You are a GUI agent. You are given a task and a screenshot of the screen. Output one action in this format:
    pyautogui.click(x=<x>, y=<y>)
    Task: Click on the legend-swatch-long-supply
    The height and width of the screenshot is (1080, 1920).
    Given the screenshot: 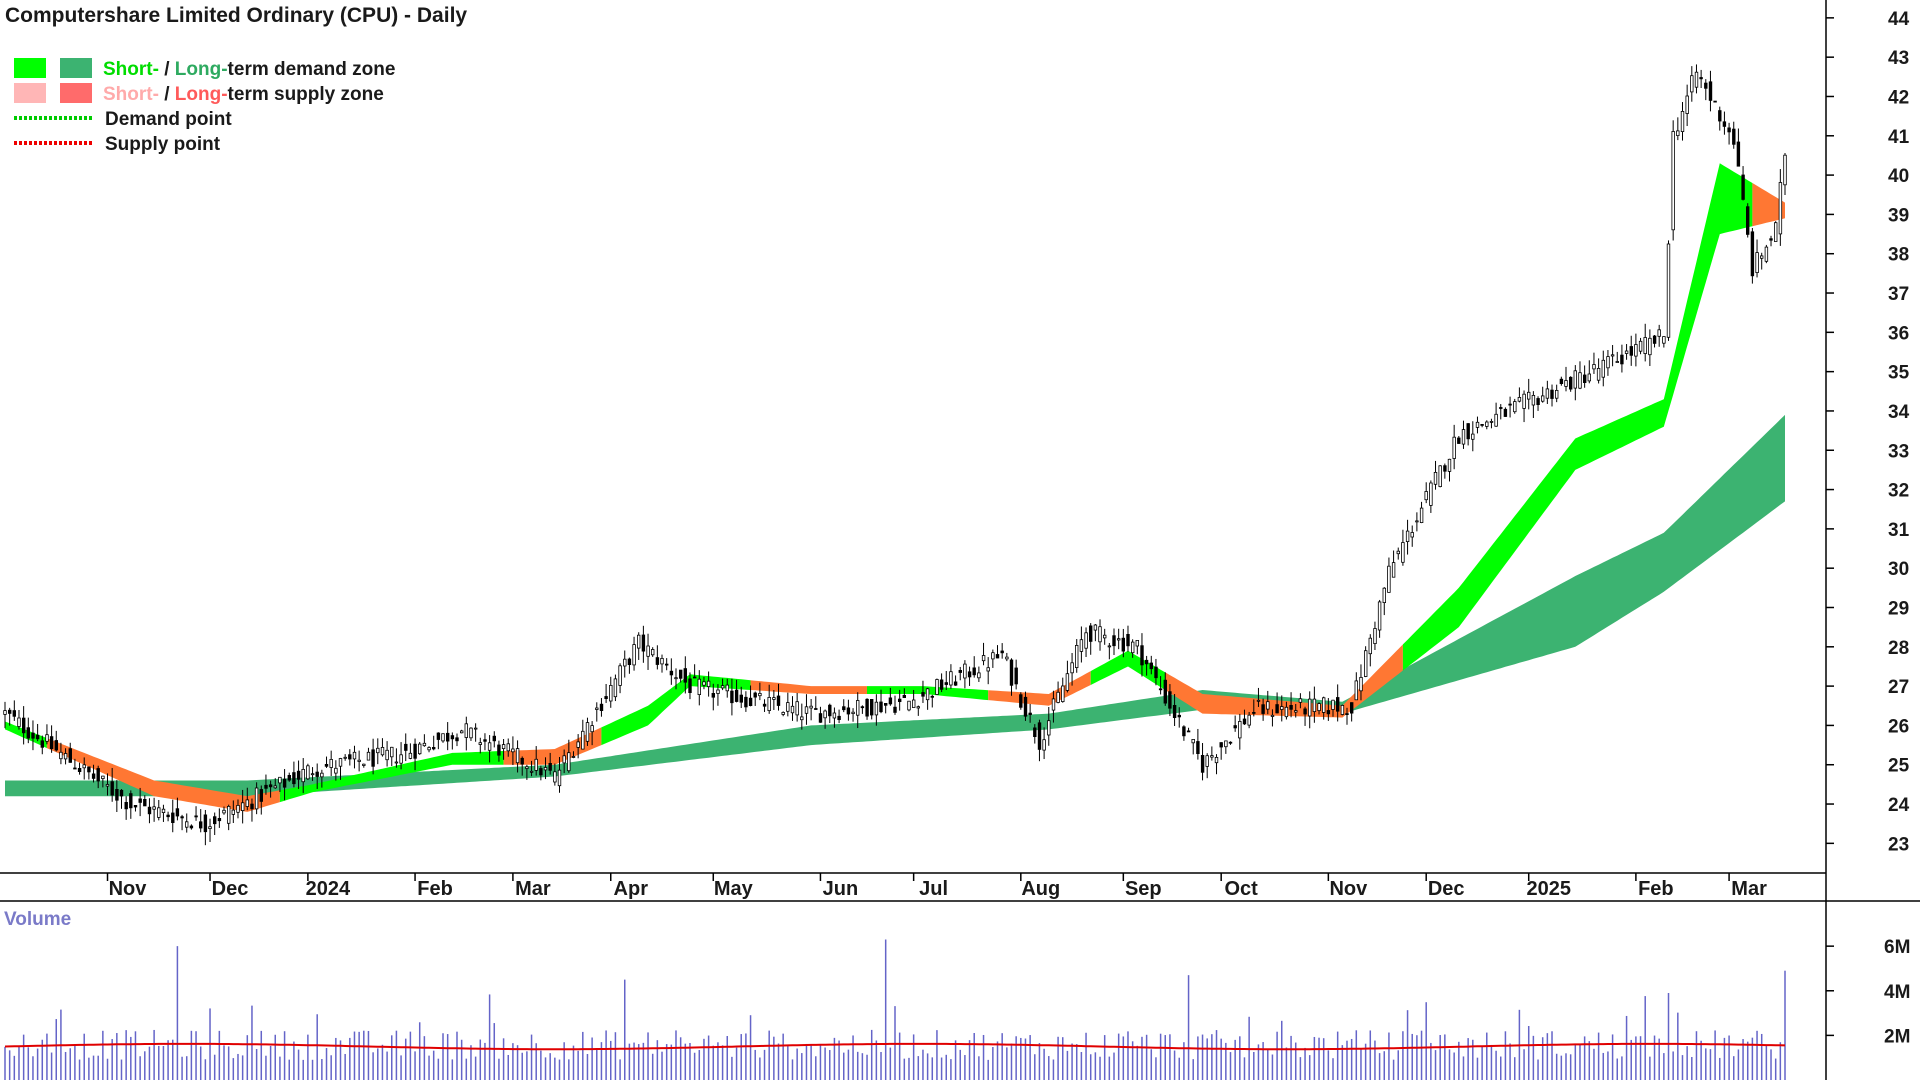 What is the action you would take?
    pyautogui.click(x=76, y=93)
    